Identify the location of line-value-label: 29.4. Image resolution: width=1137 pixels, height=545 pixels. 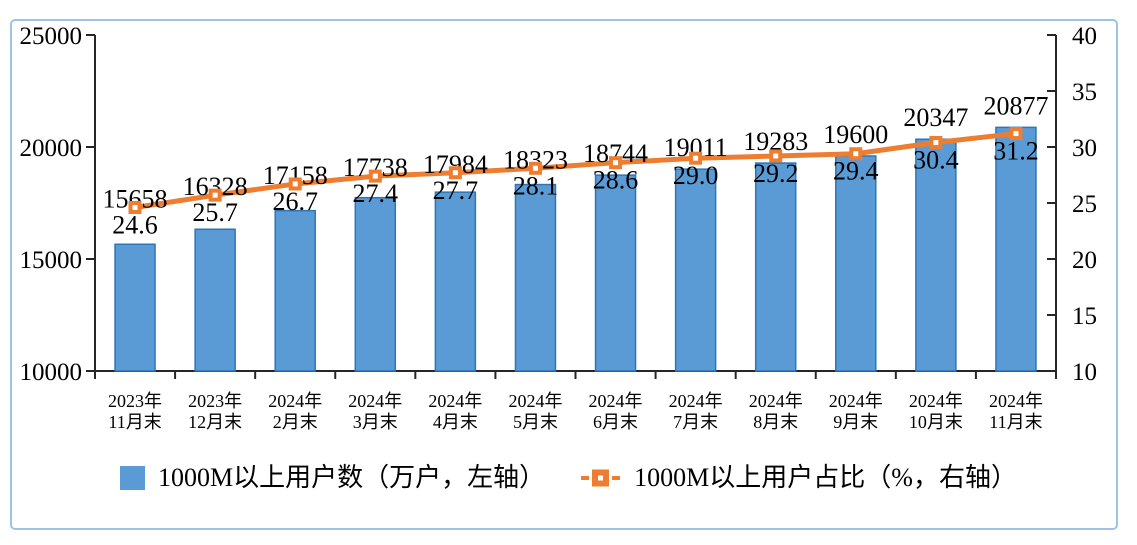
(856, 171).